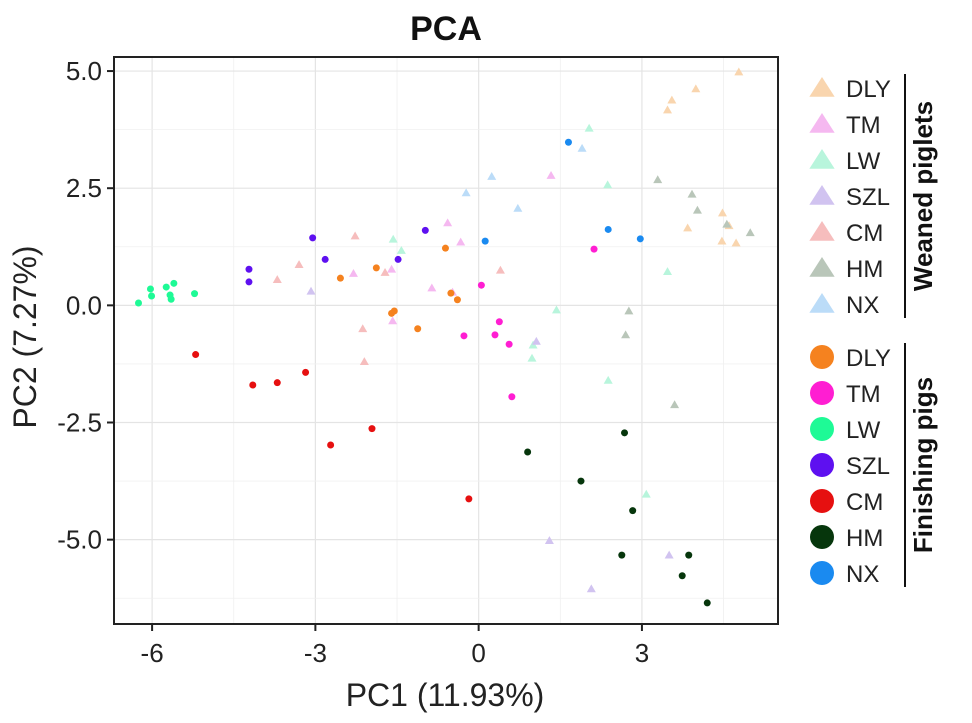 This screenshot has width=972, height=723. What do you see at coordinates (84, 305) in the screenshot?
I see `y-tick-label: 0.0` at bounding box center [84, 305].